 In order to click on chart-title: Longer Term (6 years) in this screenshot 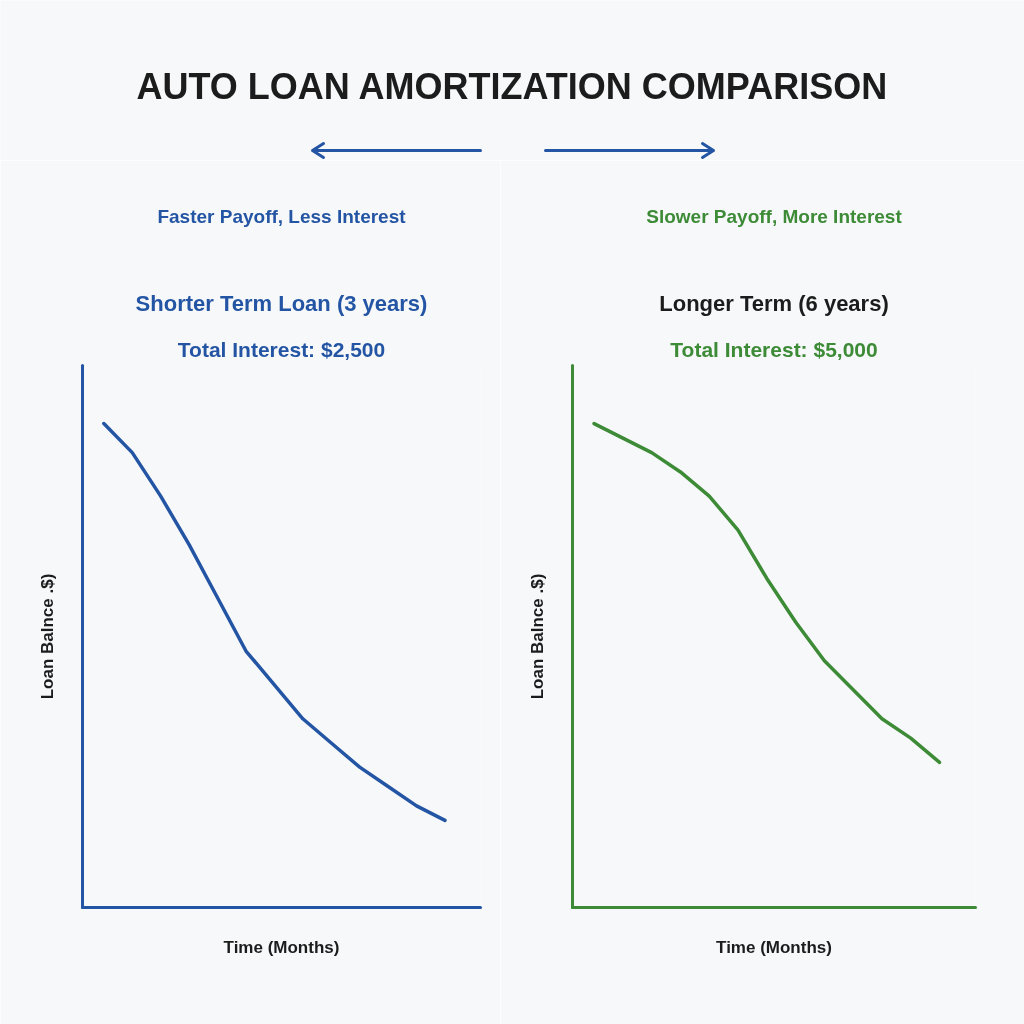, I will do `click(774, 303)`.